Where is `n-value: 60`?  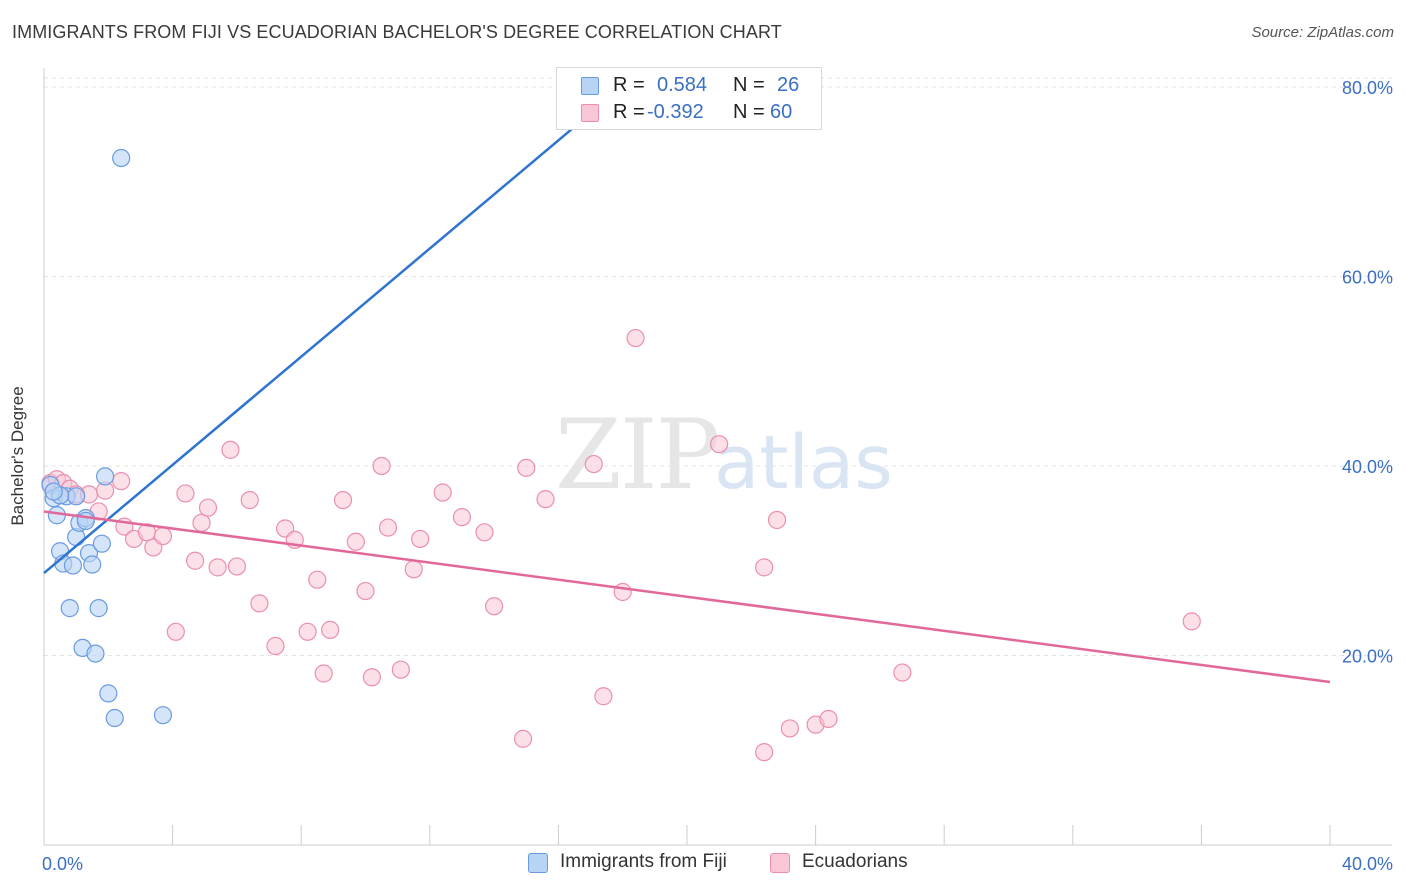 n-value: 60 is located at coordinates (781, 112).